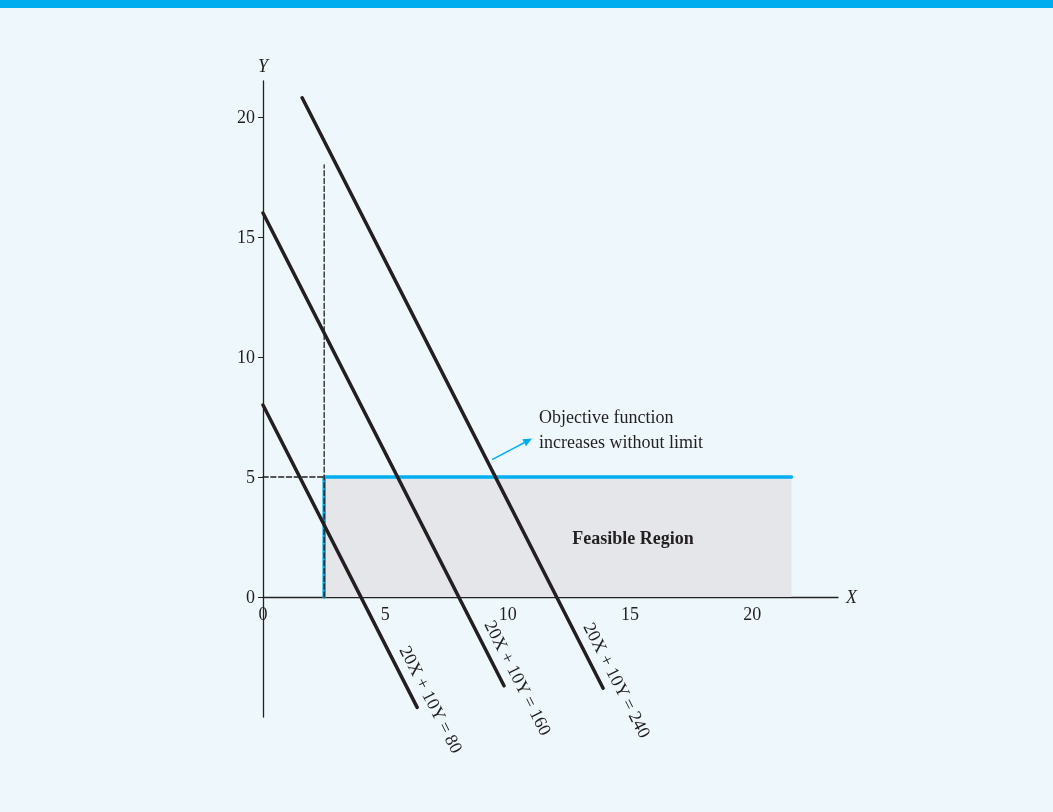  What do you see at coordinates (851, 597) in the screenshot?
I see `x-axis-title: X` at bounding box center [851, 597].